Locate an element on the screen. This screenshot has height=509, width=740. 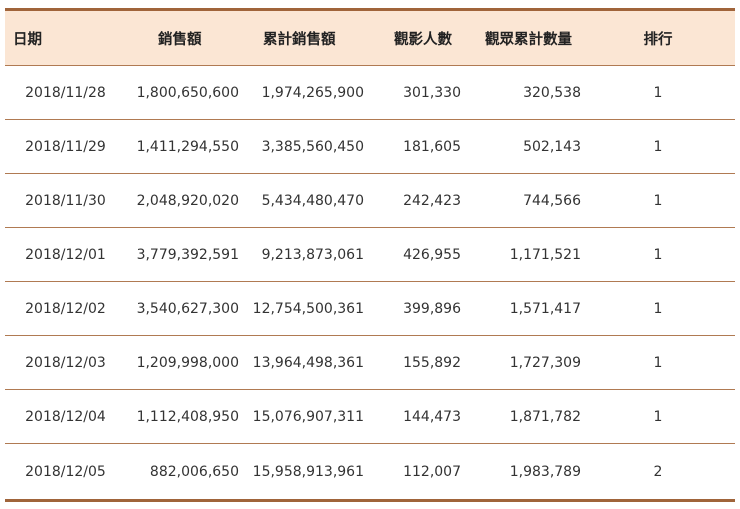
cell-date: 2018/11/29 is located at coordinates (65, 146).